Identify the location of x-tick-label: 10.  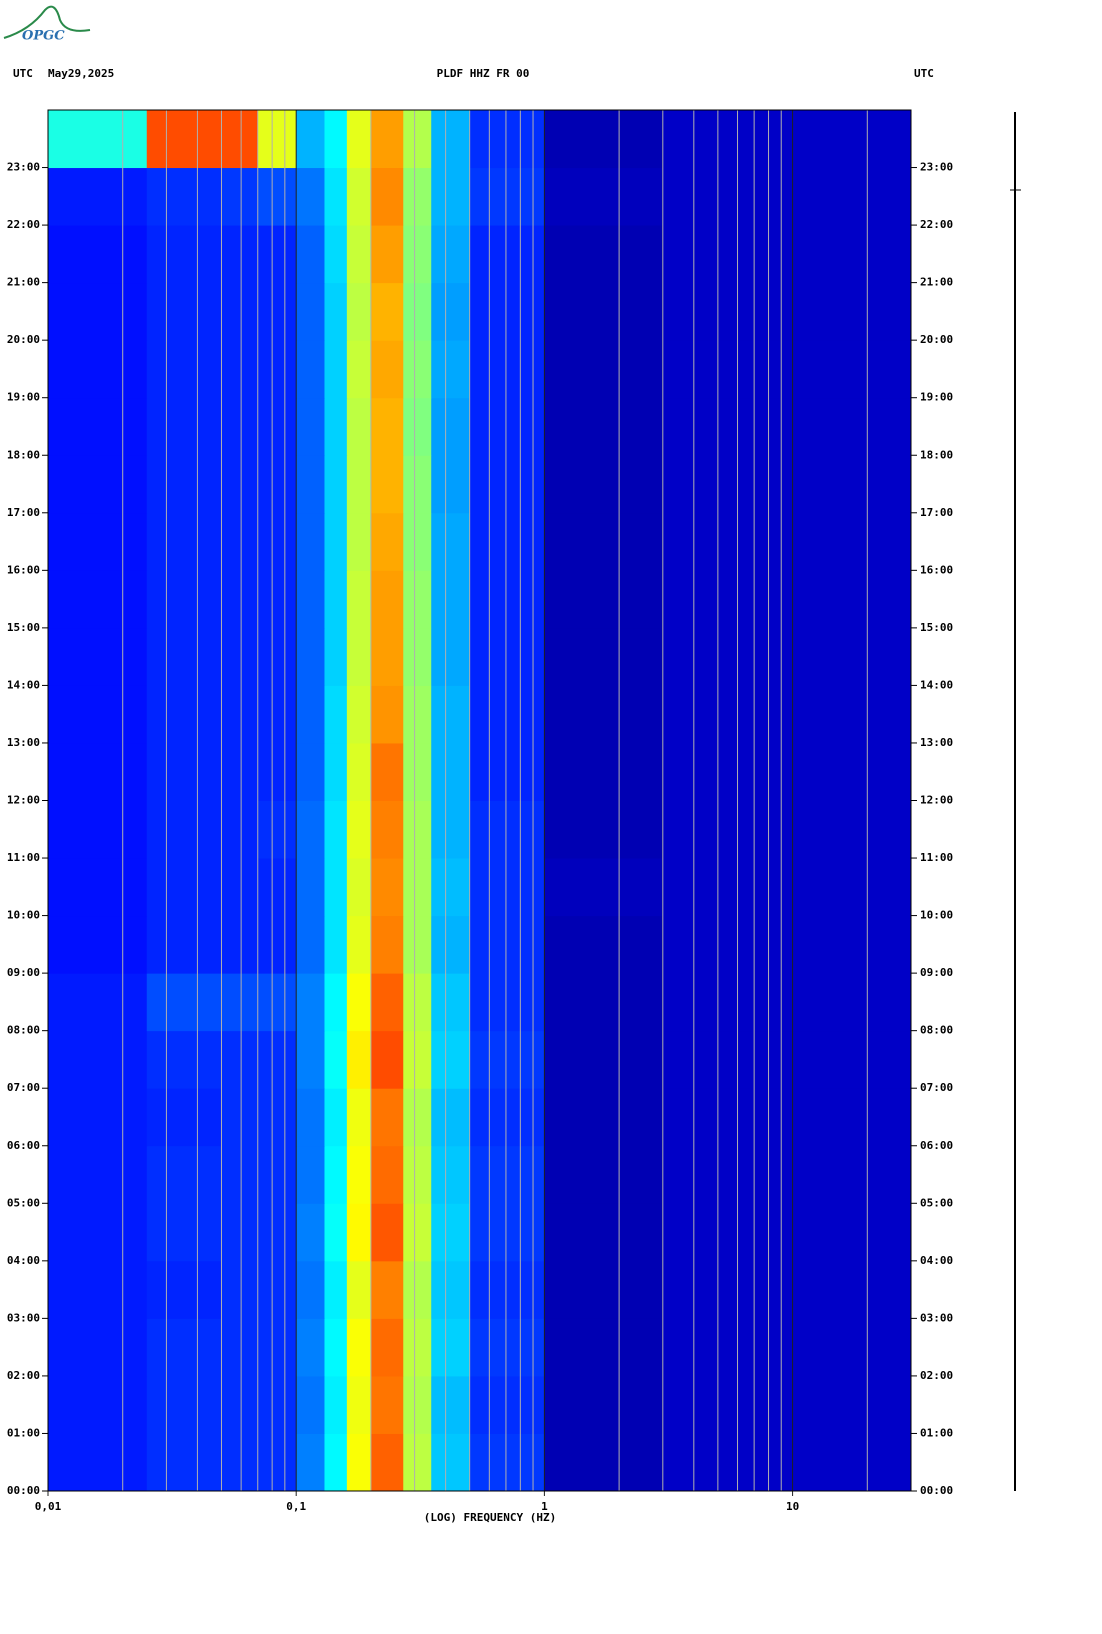
(792, 1506).